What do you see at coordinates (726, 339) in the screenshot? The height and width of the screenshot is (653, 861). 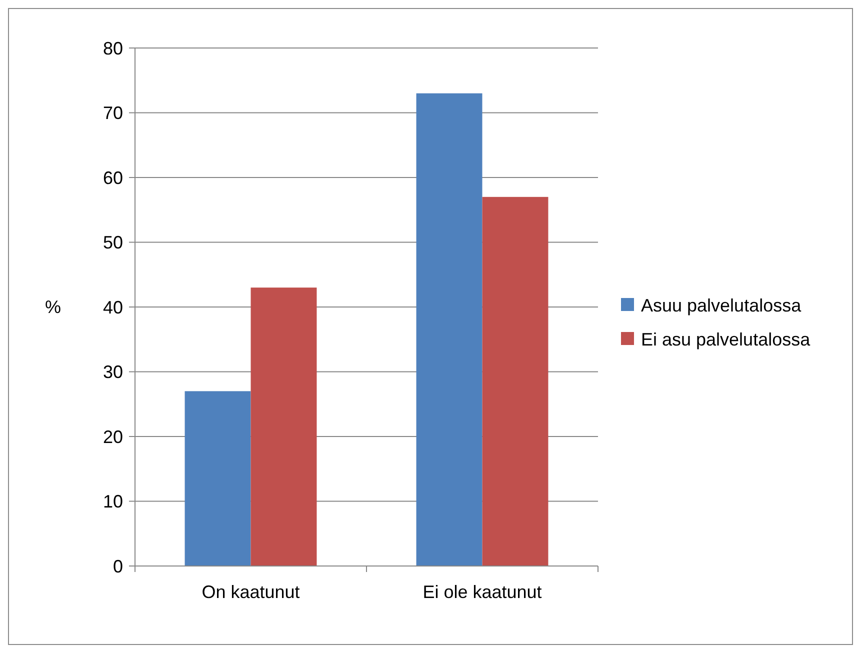 I see `legend-label: Ei asu palvelutalossa` at bounding box center [726, 339].